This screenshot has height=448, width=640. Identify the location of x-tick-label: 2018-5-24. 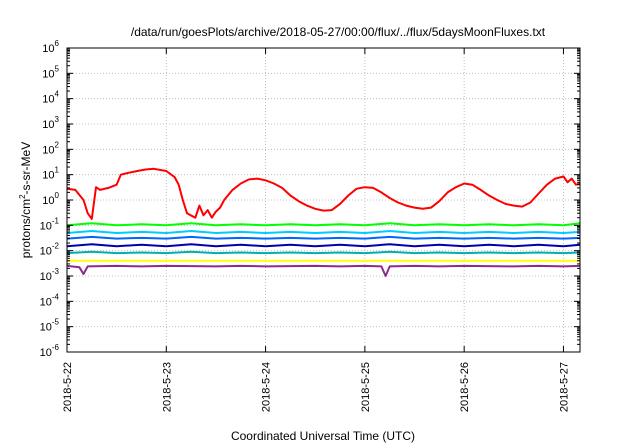
(267, 387).